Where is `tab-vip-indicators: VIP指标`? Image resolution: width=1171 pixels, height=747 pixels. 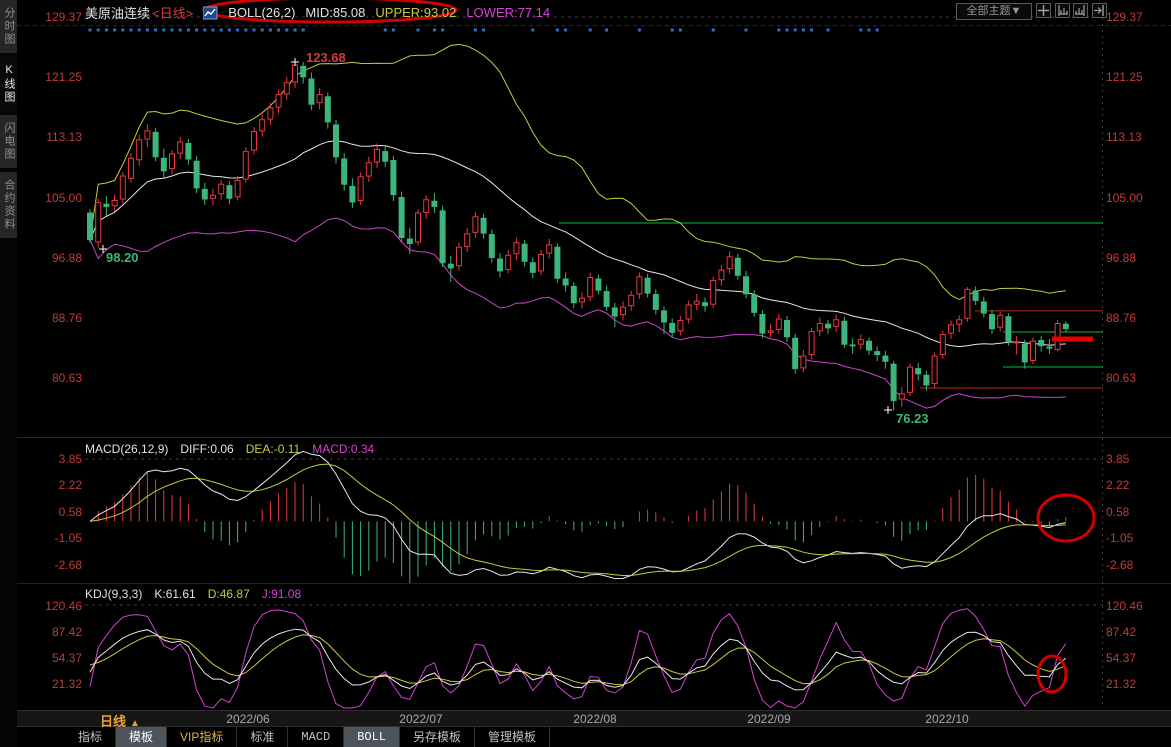
tab-vip-indicators: VIP指标 is located at coordinates (202, 737).